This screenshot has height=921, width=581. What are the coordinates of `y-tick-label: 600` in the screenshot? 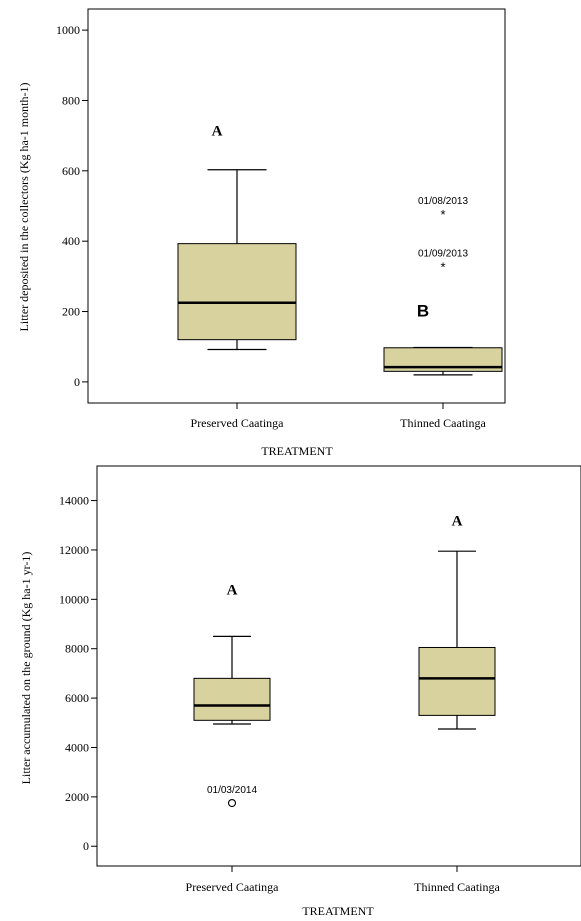 It's located at (71, 171).